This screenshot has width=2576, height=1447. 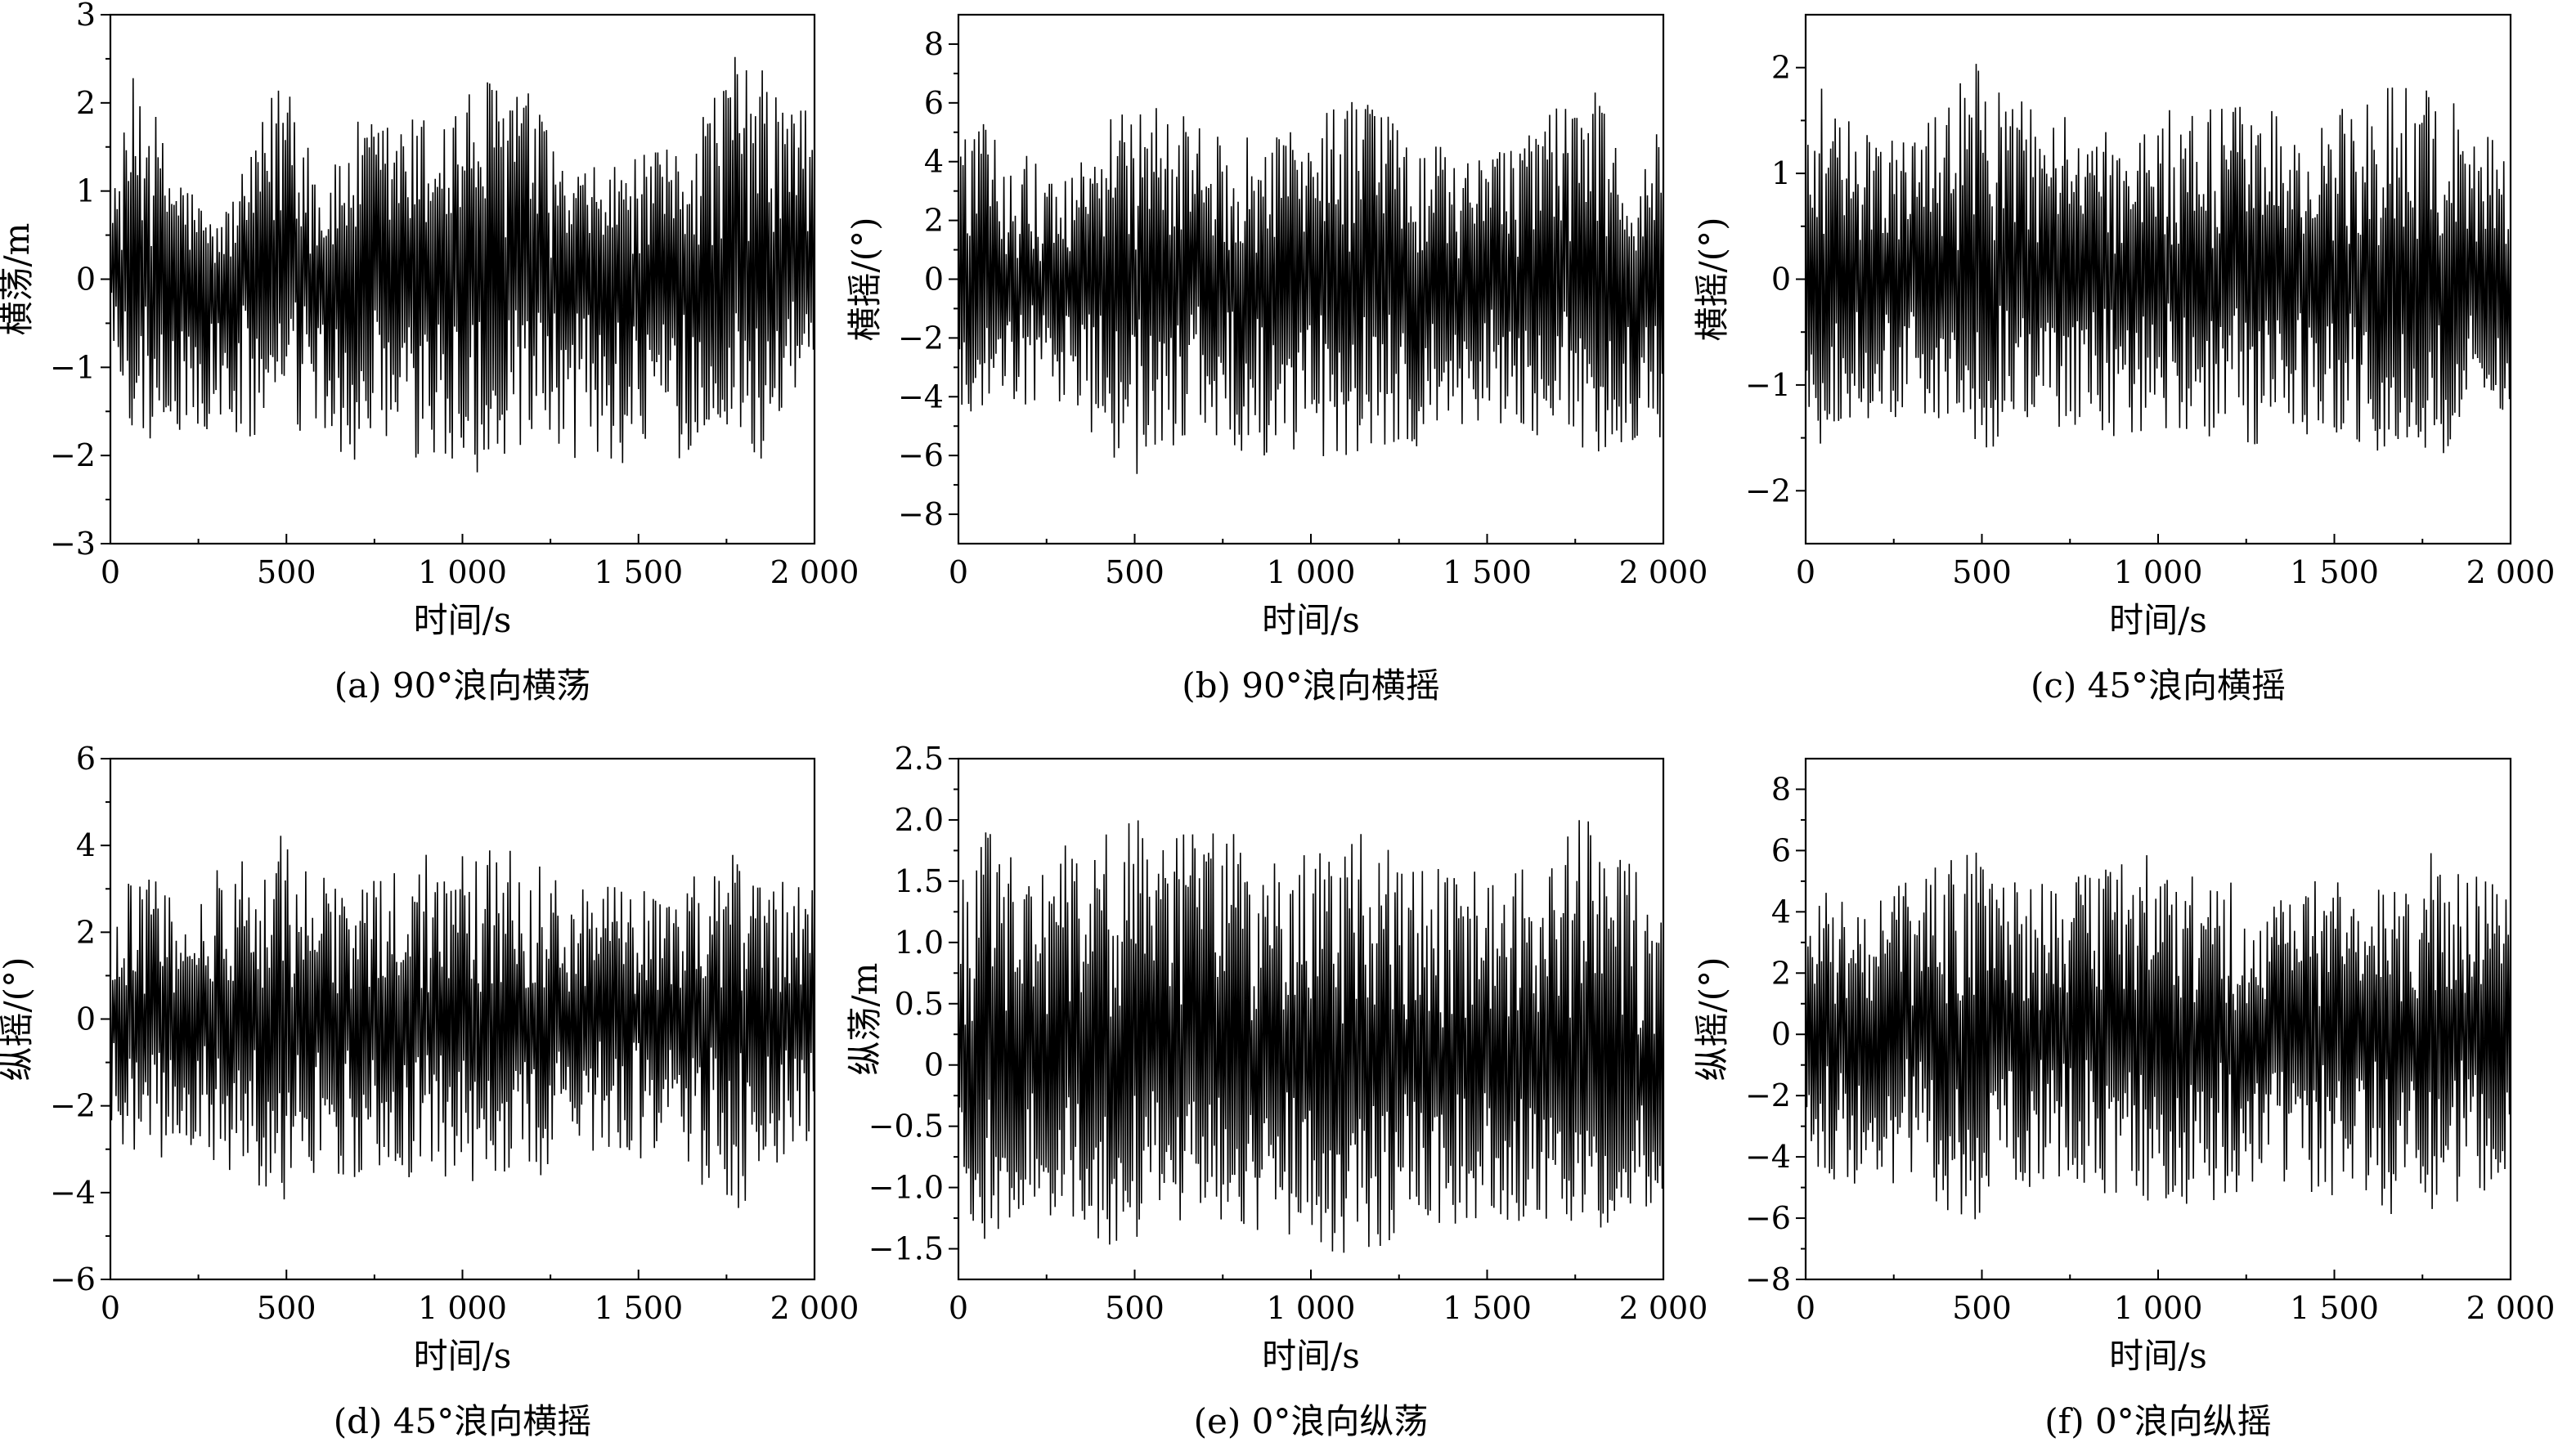 I want to click on y-tick-label: 3, so click(x=86, y=16).